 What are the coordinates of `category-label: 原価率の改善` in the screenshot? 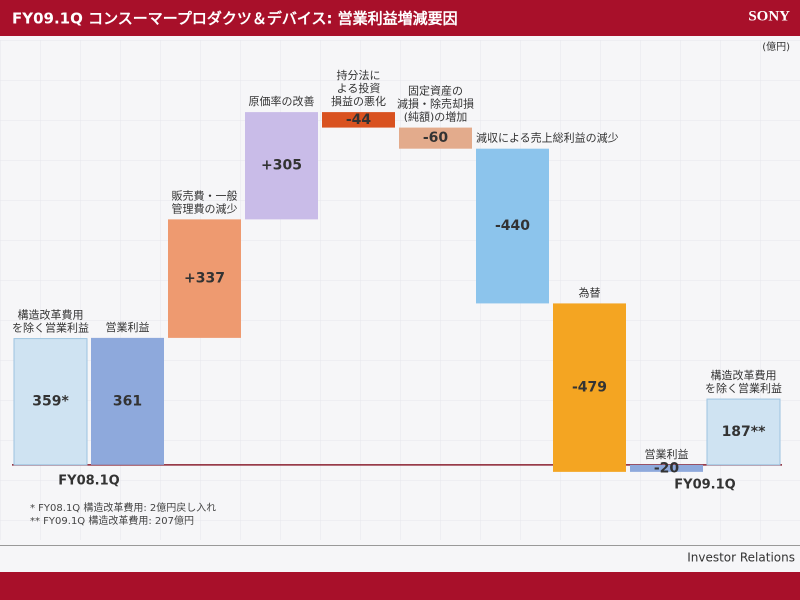 It's located at (282, 101).